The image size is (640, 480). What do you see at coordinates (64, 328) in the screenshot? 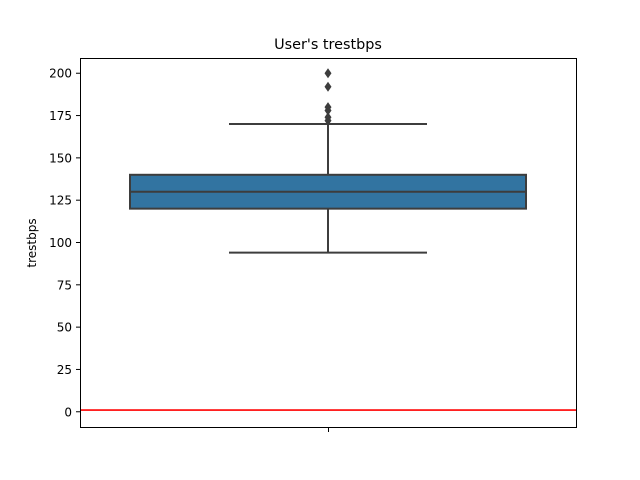
I see `y-tick-label: 50` at bounding box center [64, 328].